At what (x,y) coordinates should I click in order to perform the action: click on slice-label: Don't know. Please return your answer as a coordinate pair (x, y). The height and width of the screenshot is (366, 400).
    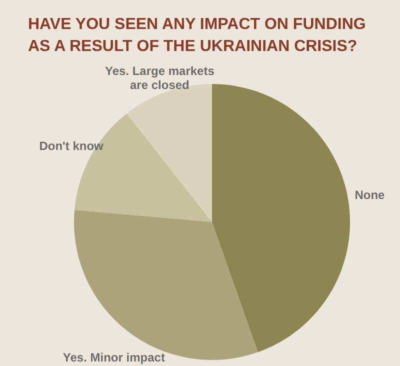
    Looking at the image, I should click on (71, 145).